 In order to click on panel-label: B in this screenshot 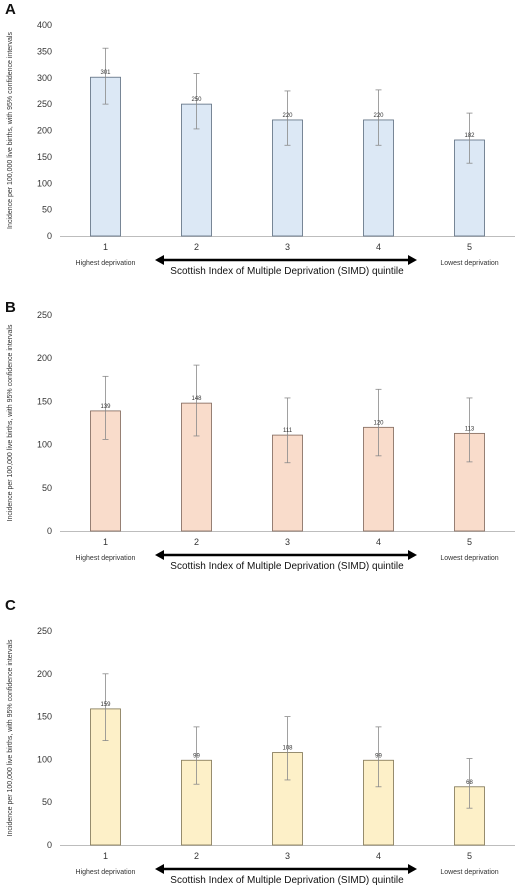, I will do `click(10, 307)`.